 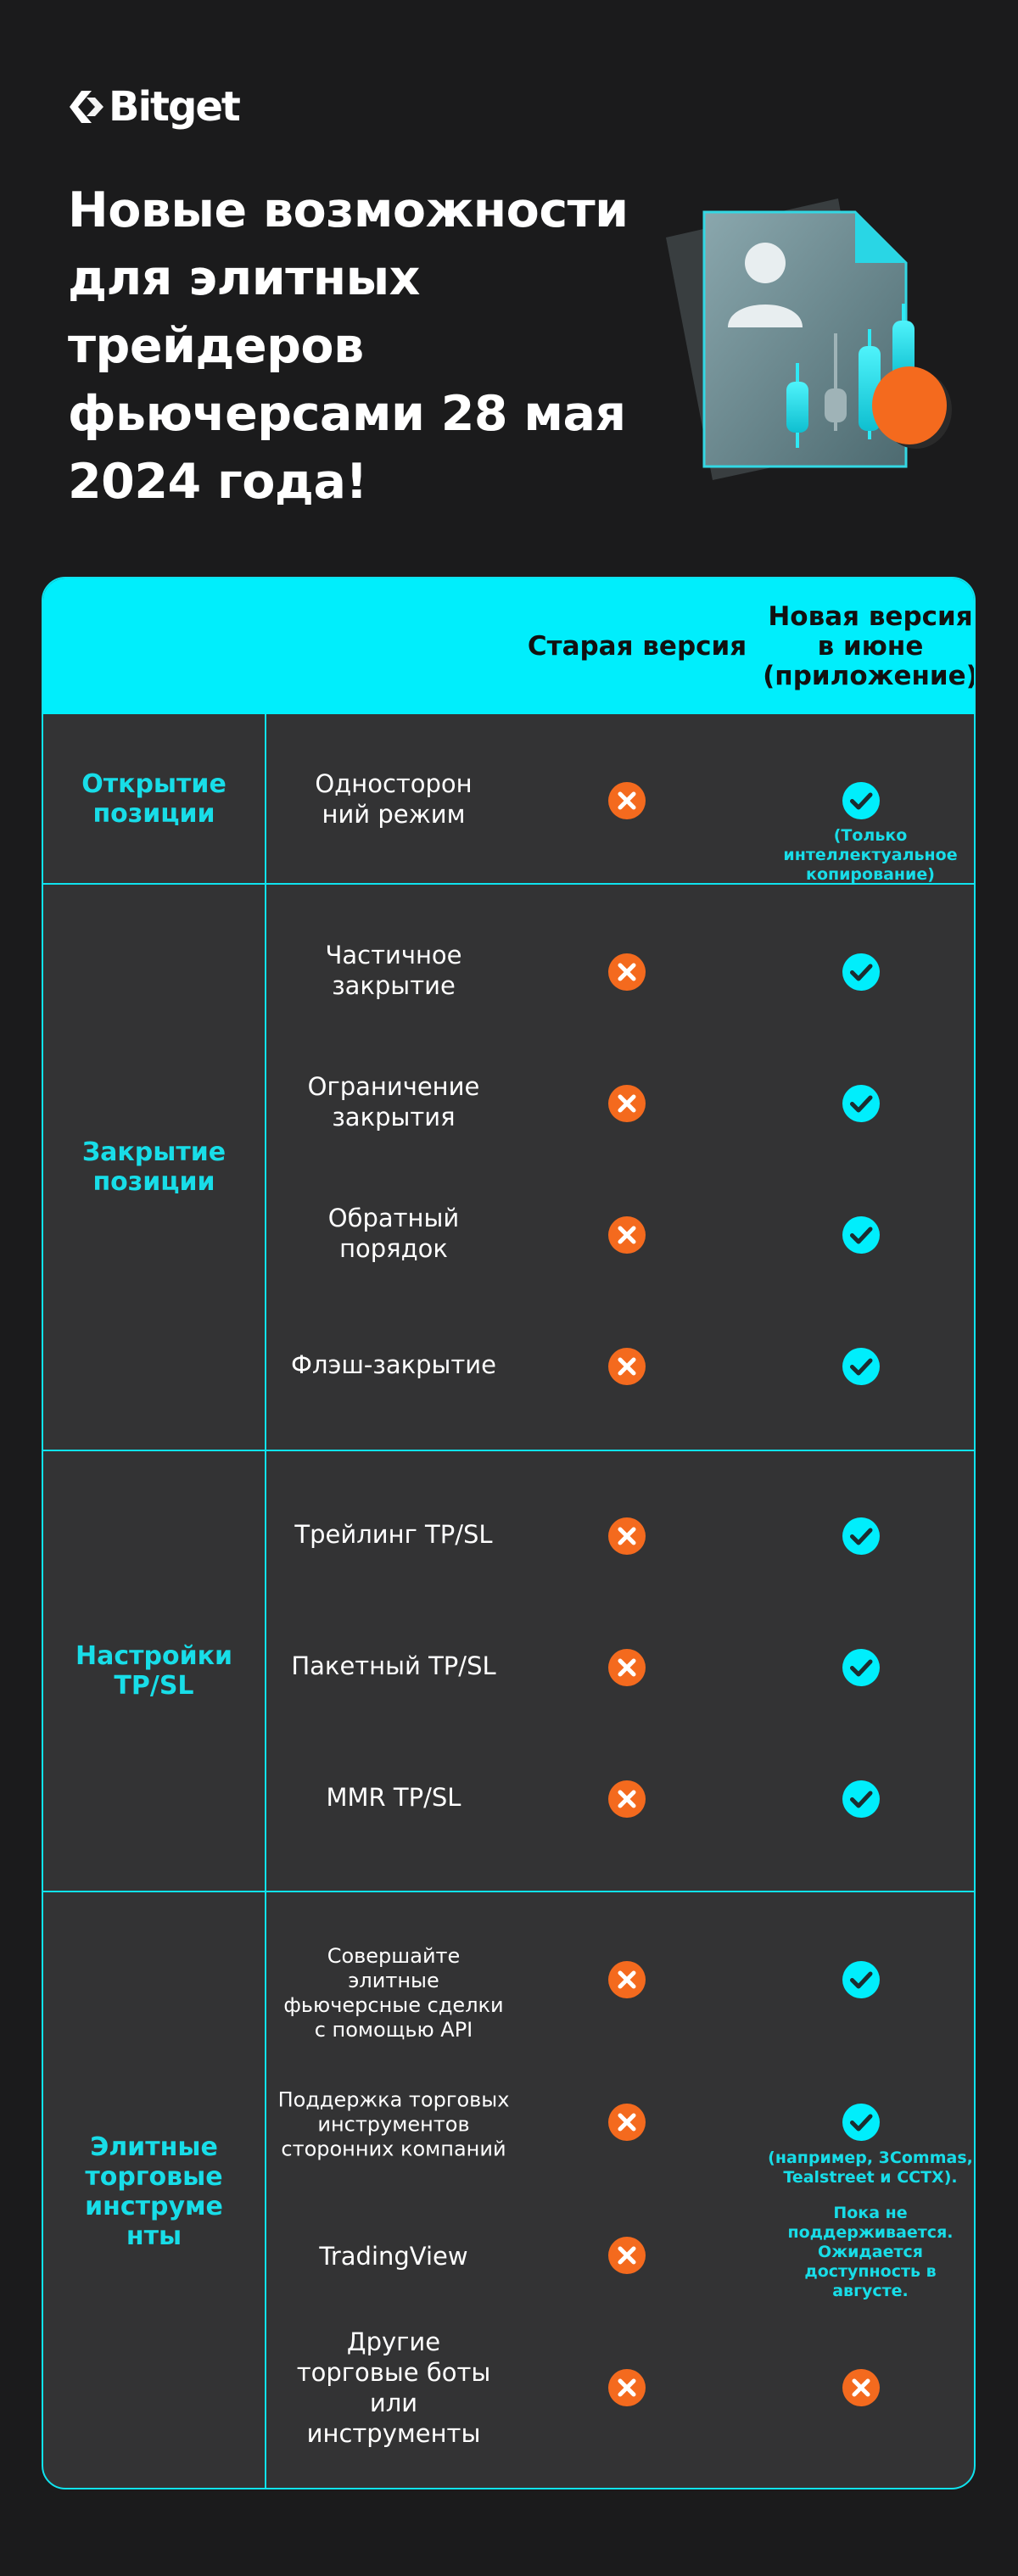 What do you see at coordinates (175, 107) in the screenshot?
I see `logo-wordmark: Bitget` at bounding box center [175, 107].